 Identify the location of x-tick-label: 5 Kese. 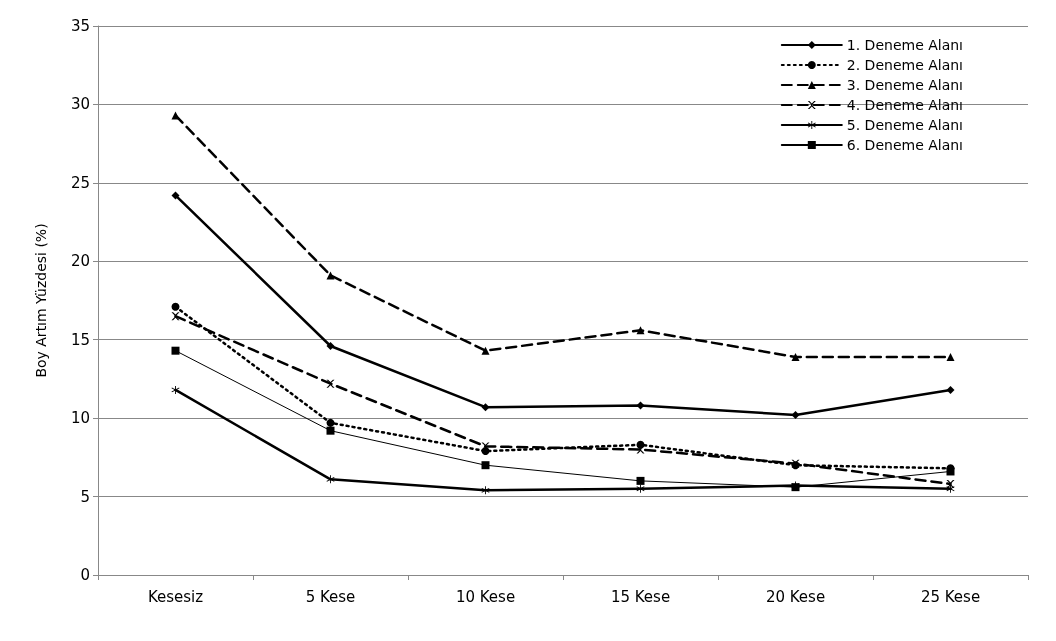
(330, 596).